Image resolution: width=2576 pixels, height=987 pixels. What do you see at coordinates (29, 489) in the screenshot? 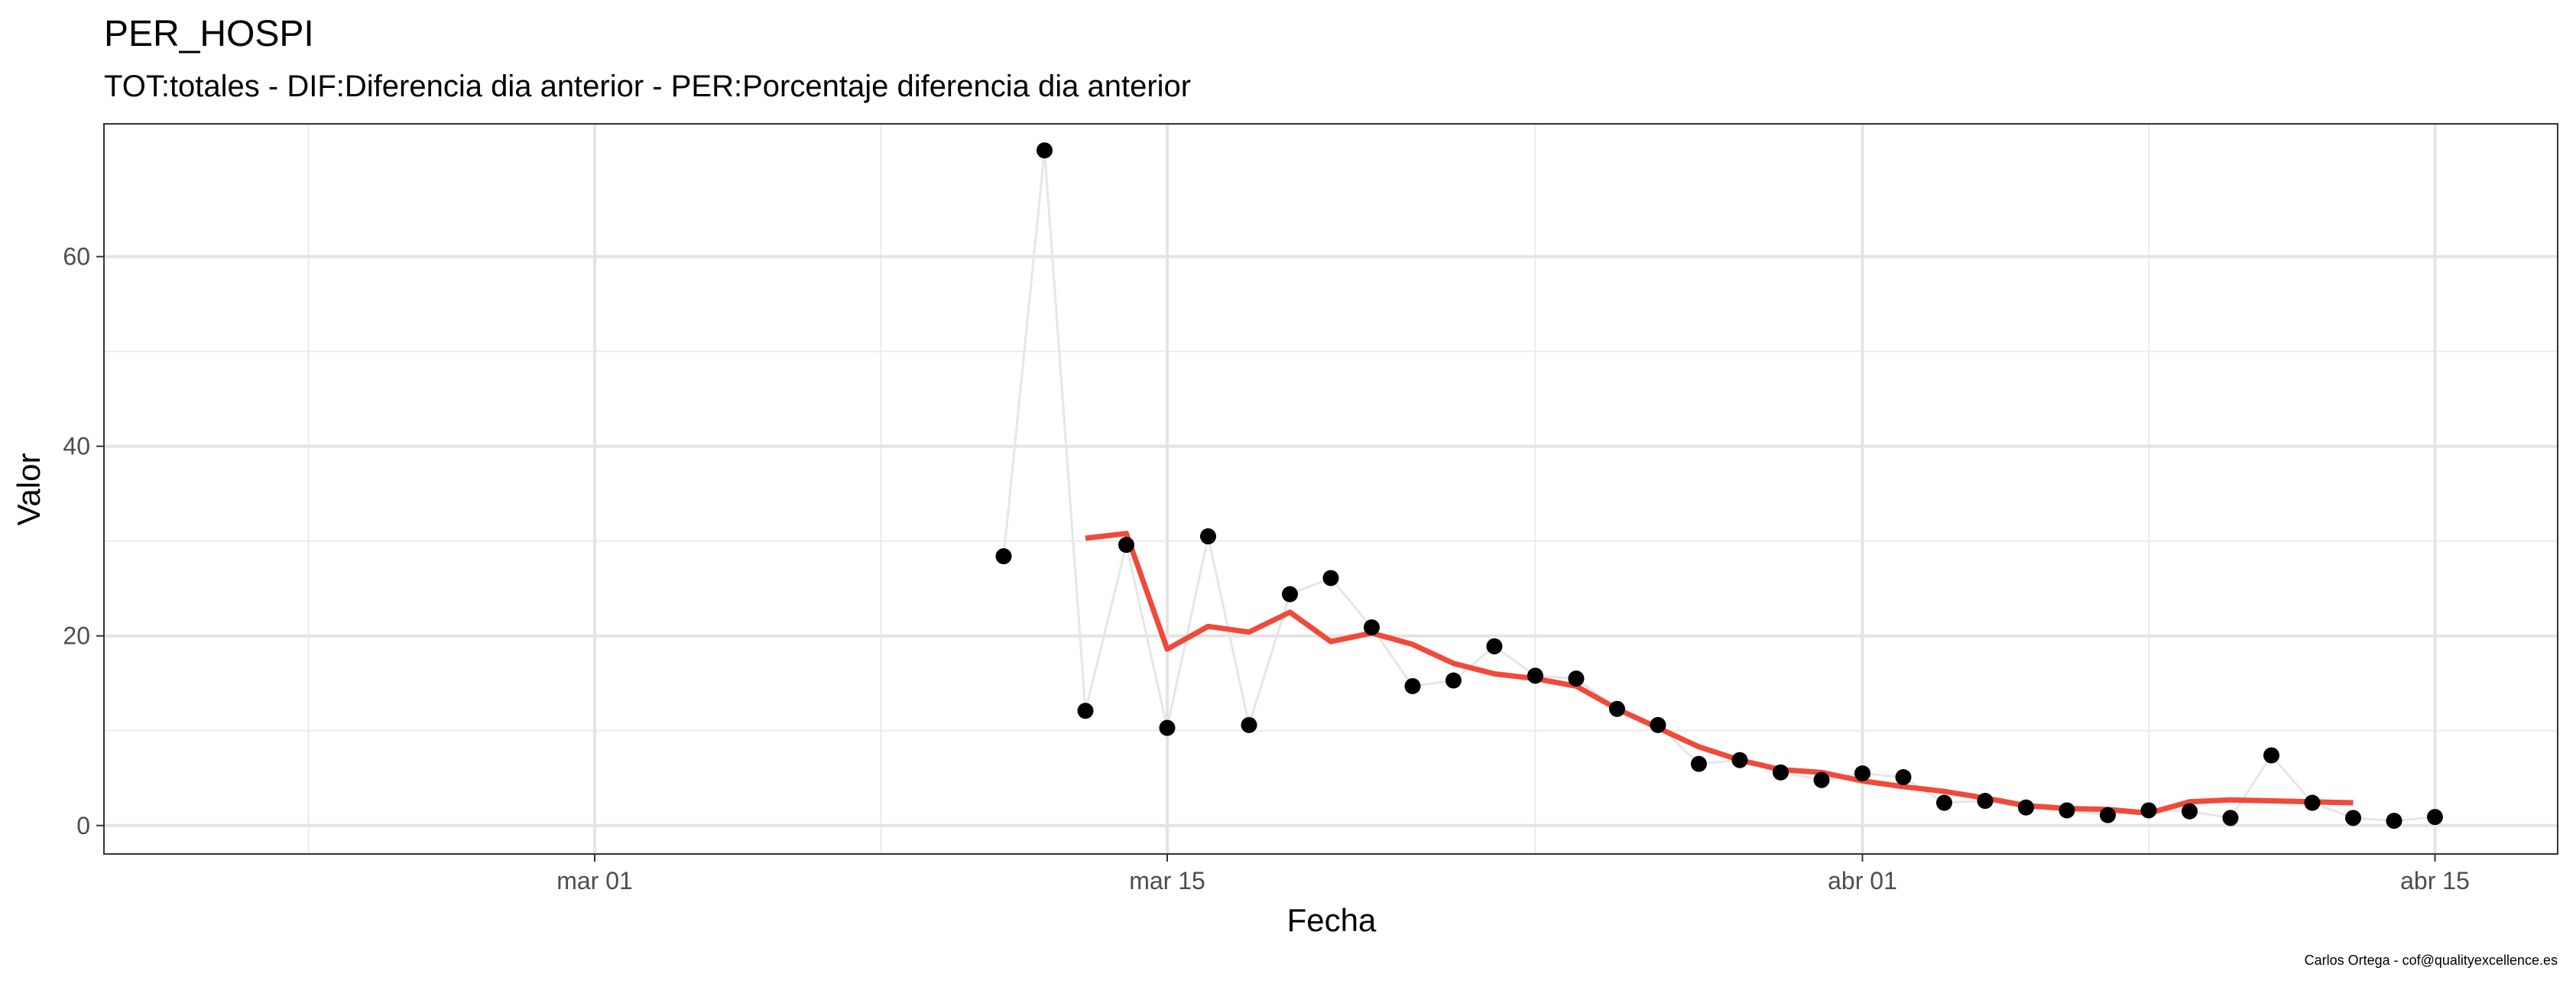
I see `y-axis-title: Valor` at bounding box center [29, 489].